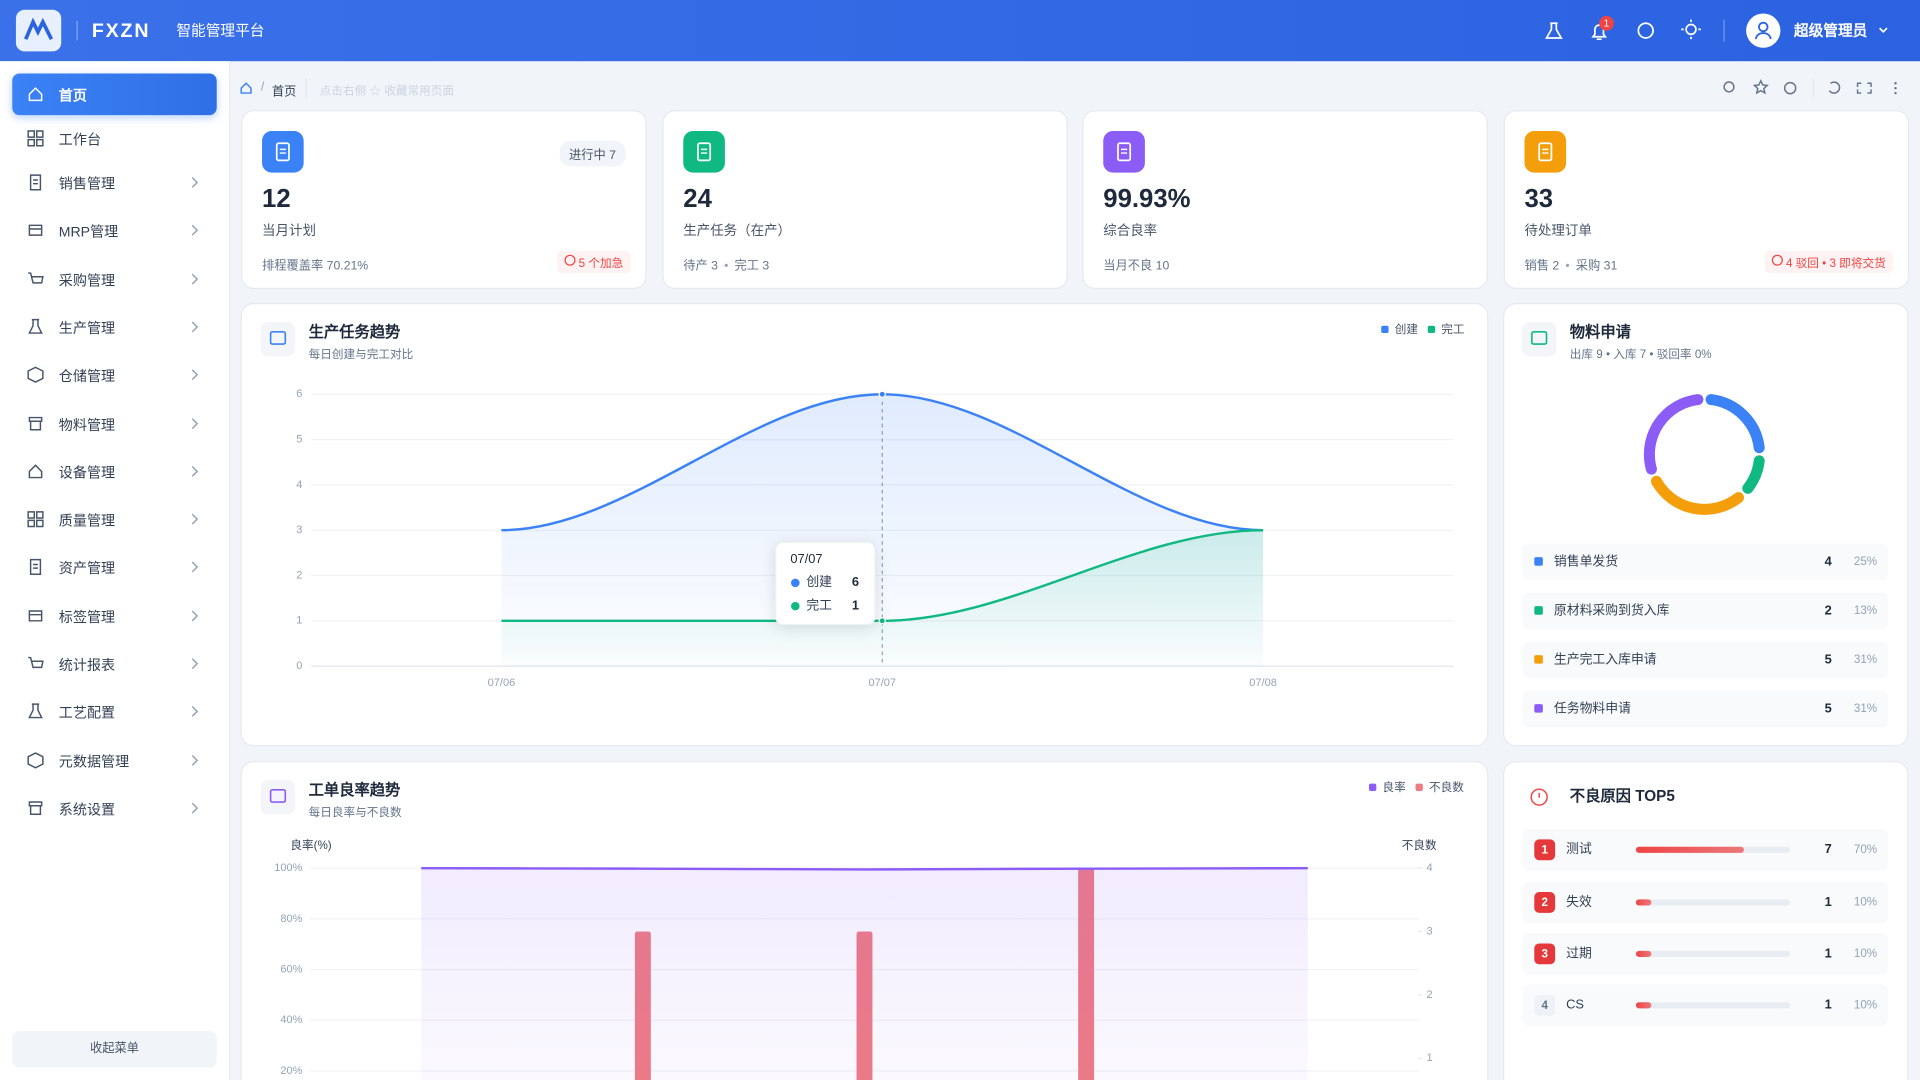 The image size is (1920, 1080). Describe the element at coordinates (1673, 434) in the screenshot. I see `donut-segment` at that location.